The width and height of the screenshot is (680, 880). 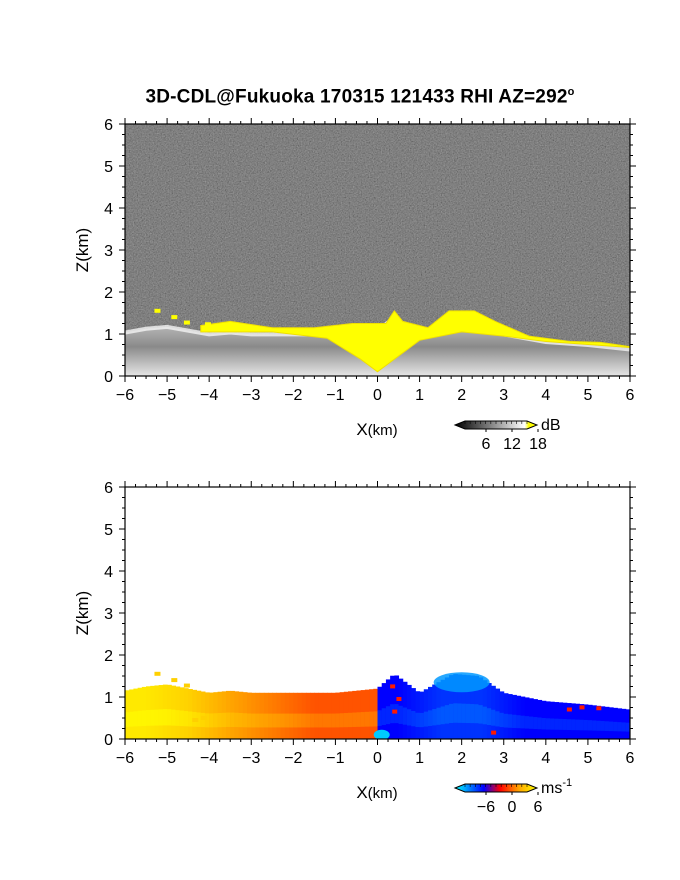 What do you see at coordinates (630, 395) in the screenshot?
I see `x-tick-label: 6` at bounding box center [630, 395].